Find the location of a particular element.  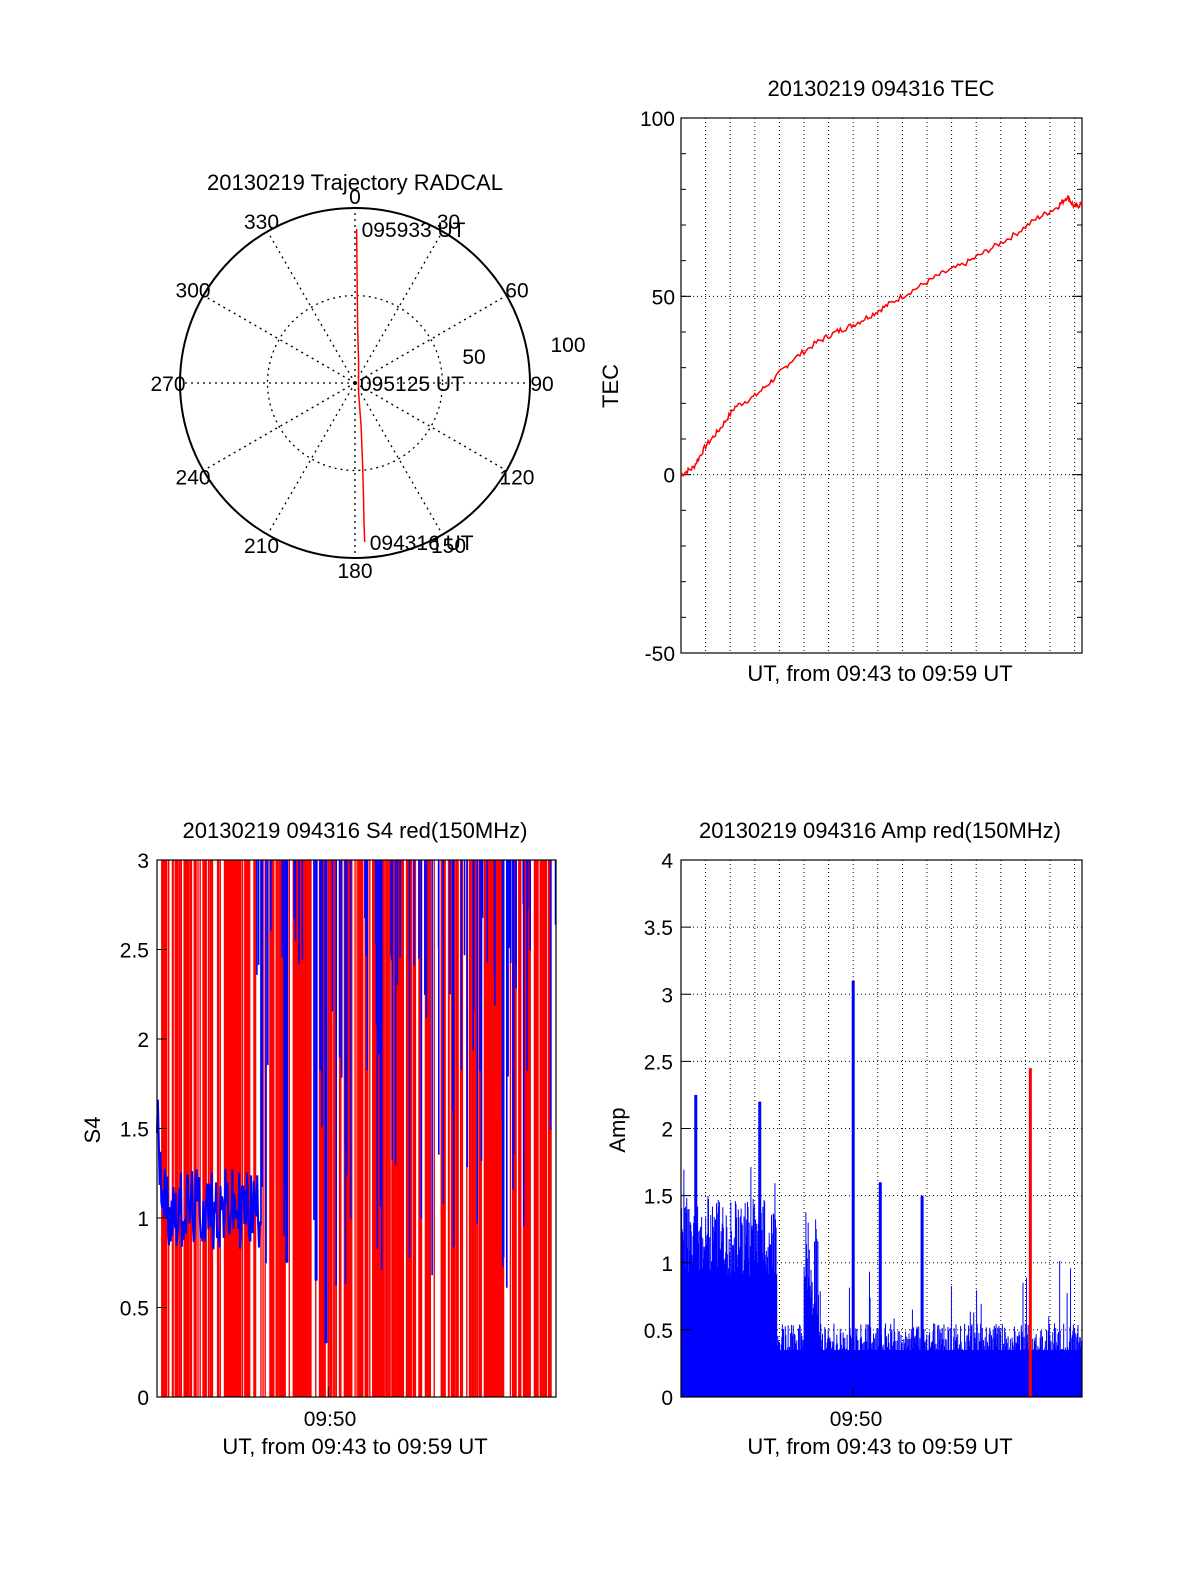

s4-y-tick-label: 2.5 is located at coordinates (134, 951).